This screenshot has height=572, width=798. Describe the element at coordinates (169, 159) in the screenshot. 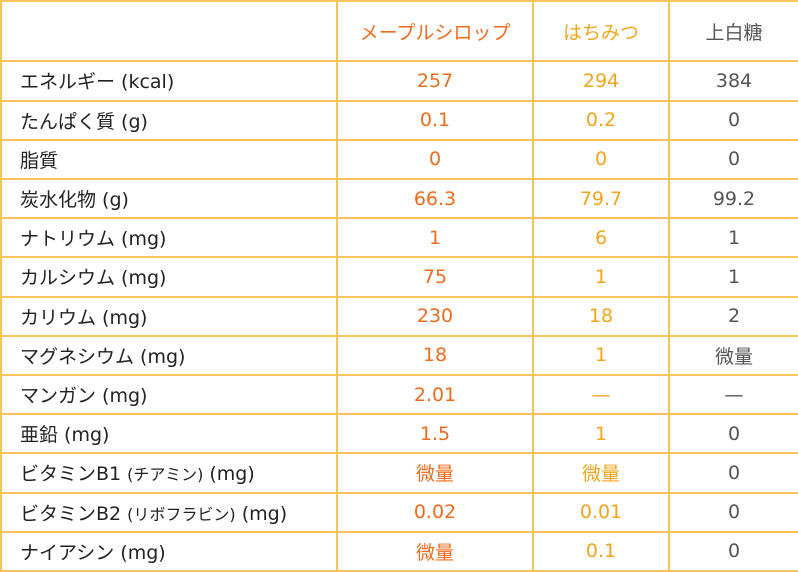

I see `row-label: 脂質` at that location.